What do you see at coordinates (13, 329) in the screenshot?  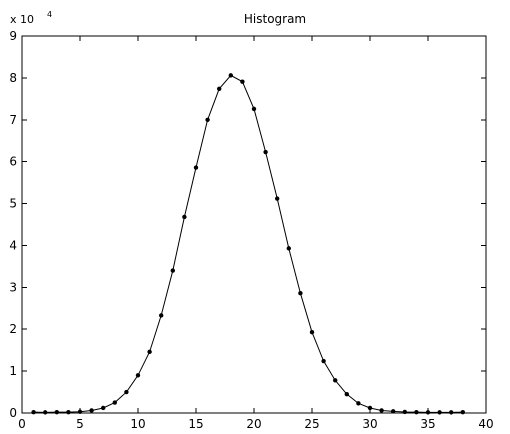 I see `y-tick-label: 2` at bounding box center [13, 329].